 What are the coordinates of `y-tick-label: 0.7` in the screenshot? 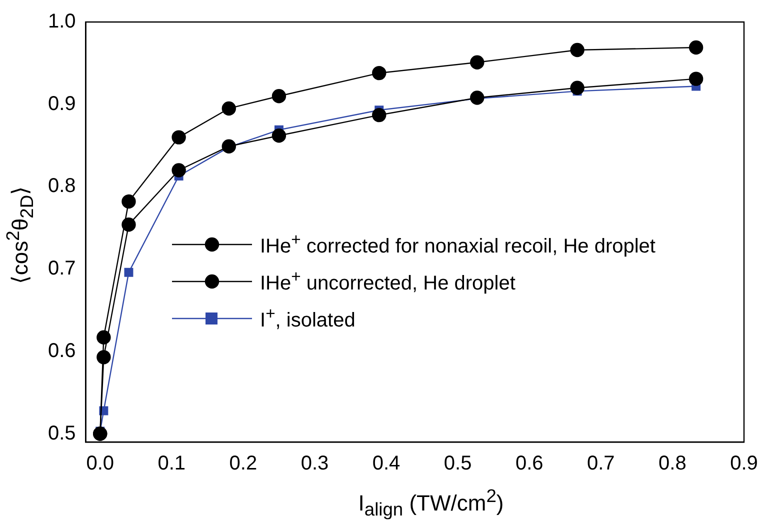 It's located at (62, 269).